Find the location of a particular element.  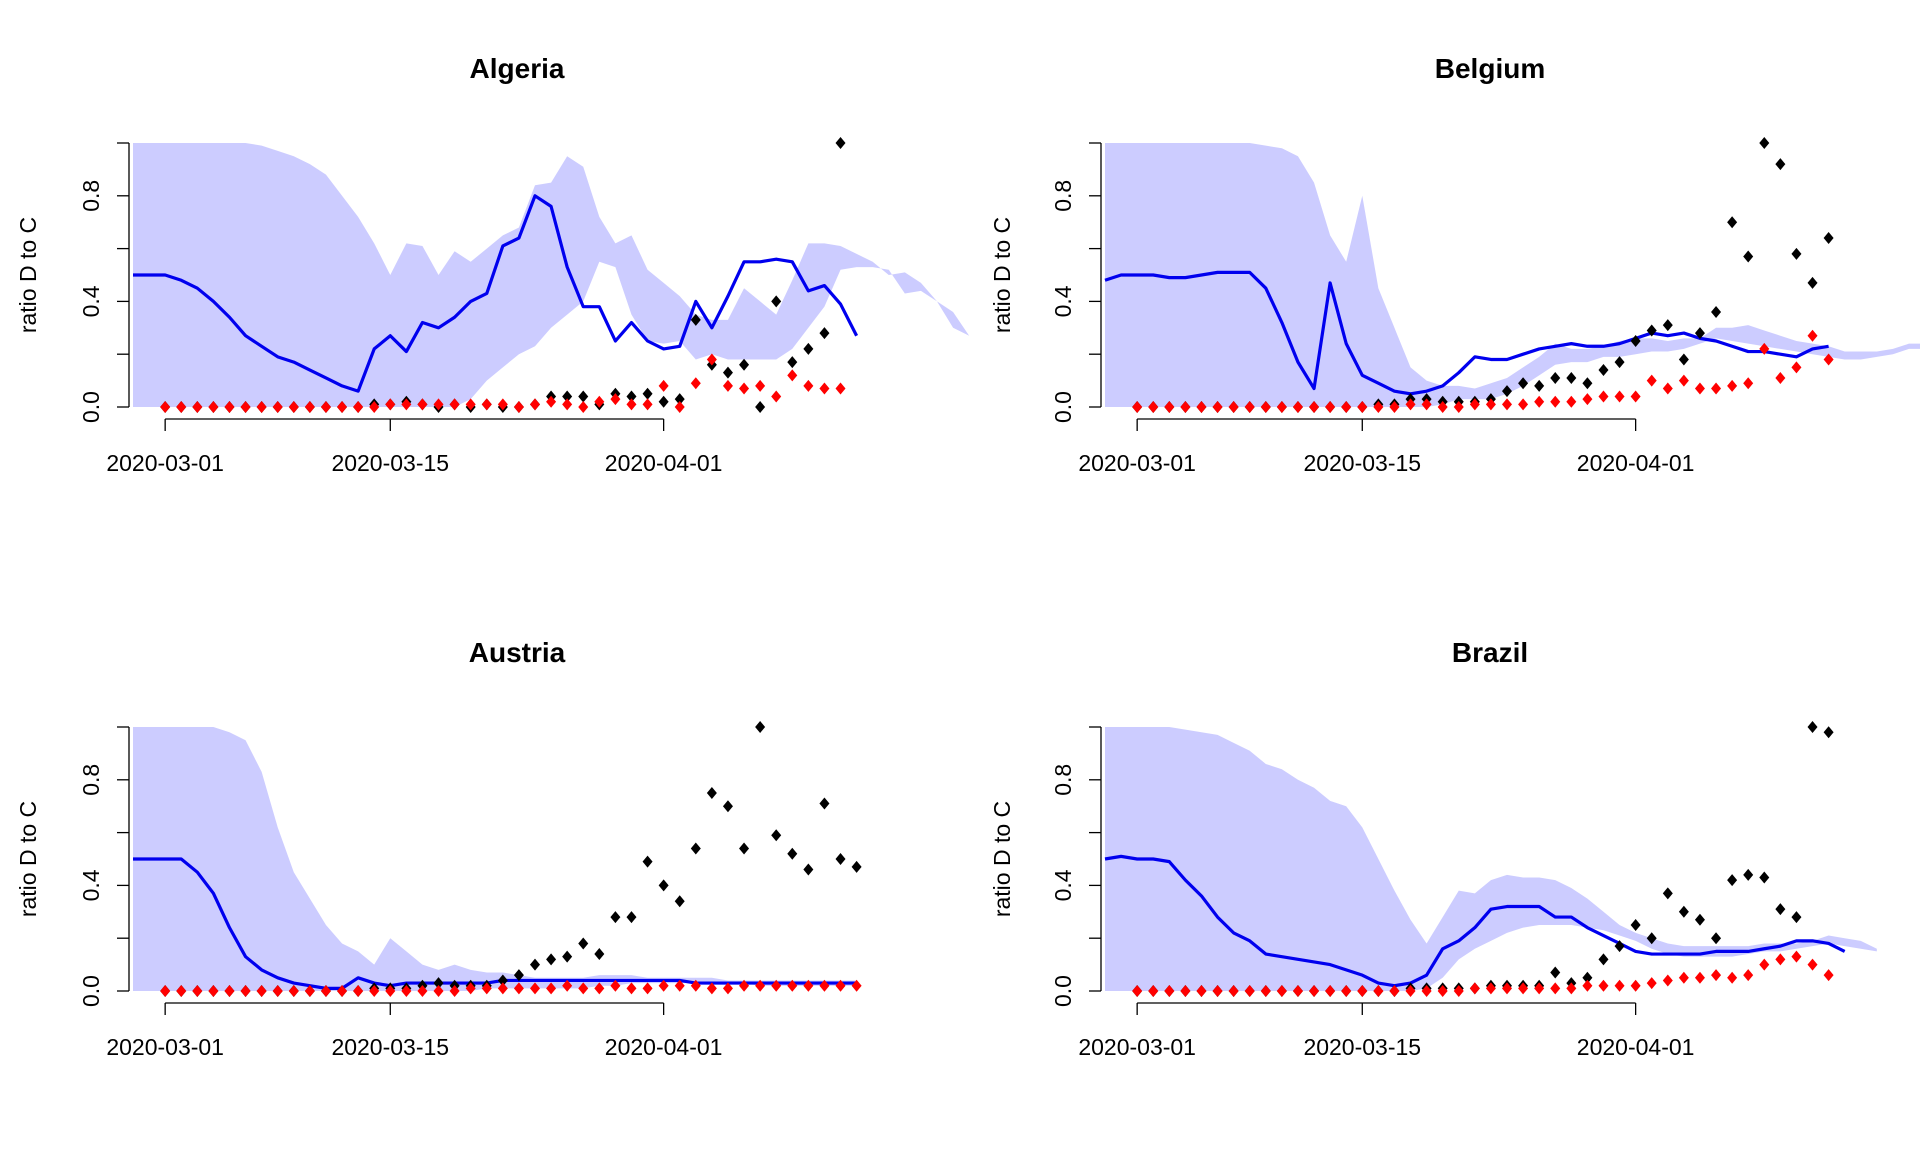

confidence-band is located at coordinates (1512, 275).